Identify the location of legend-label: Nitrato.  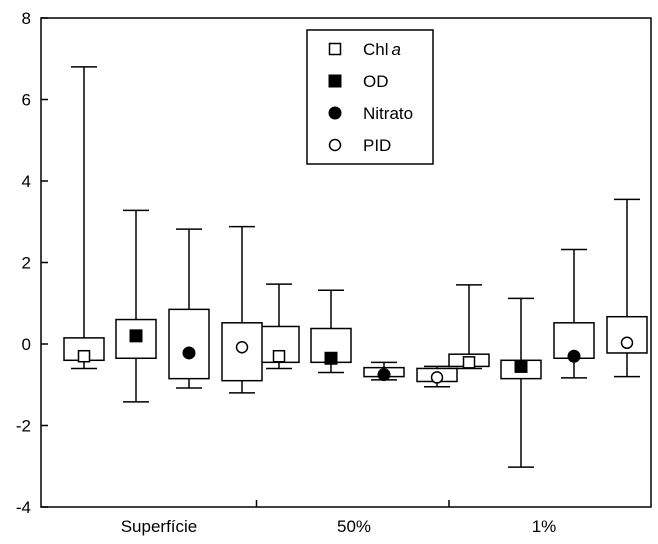
(388, 113).